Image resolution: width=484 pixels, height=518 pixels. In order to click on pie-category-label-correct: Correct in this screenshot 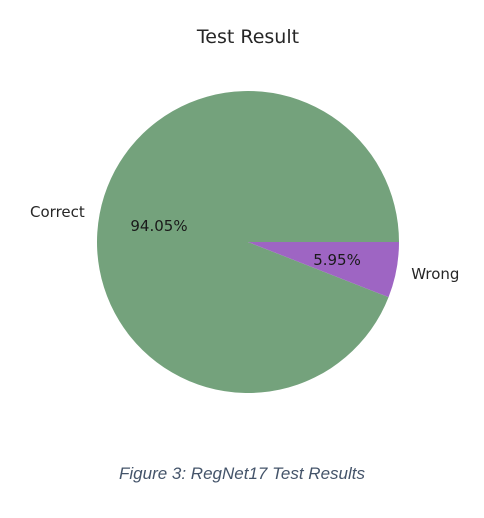, I will do `click(57, 212)`.